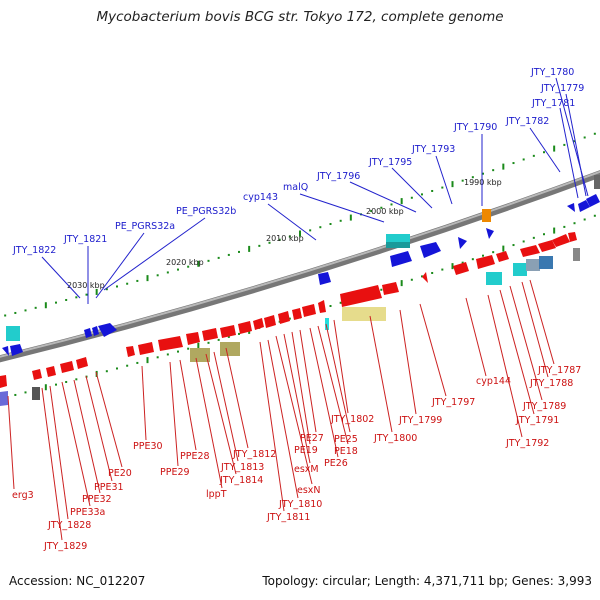  Describe the element at coordinates (552, 72) in the screenshot. I see `gene-label: JTY_1780` at that location.